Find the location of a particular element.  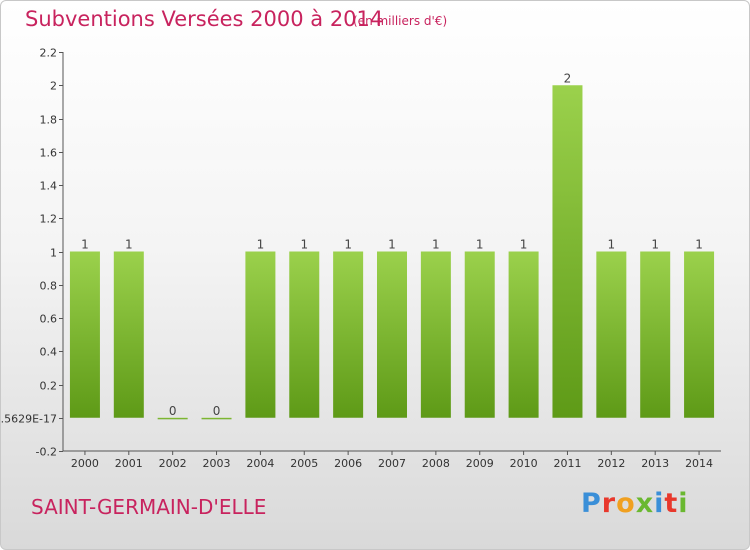

logo-letter: x is located at coordinates (645, 503).